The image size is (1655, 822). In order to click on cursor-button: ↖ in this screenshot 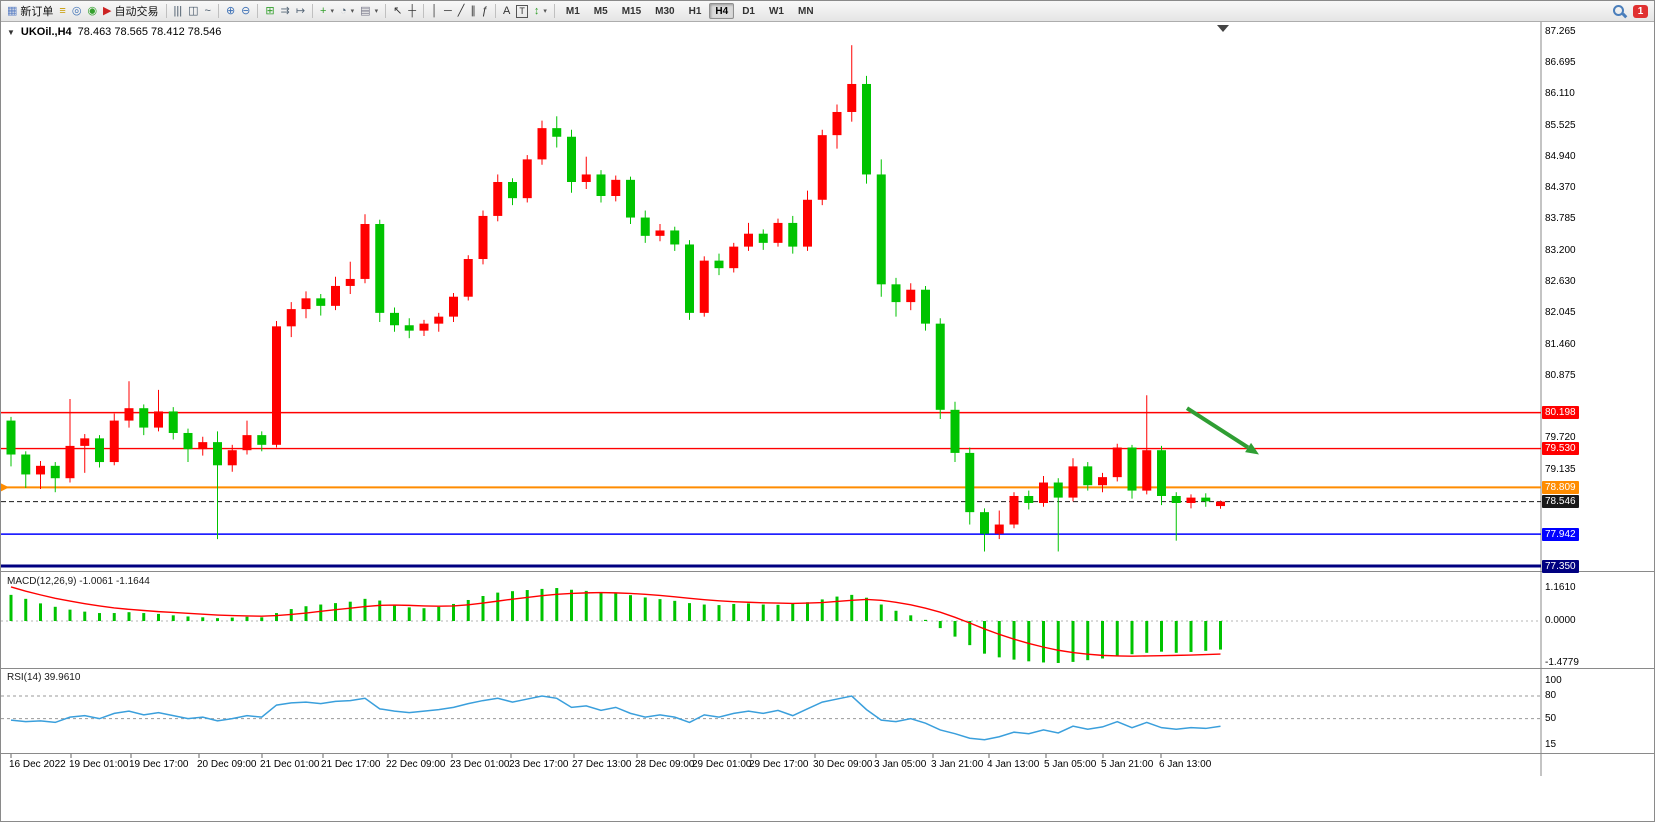, I will do `click(397, 11)`.